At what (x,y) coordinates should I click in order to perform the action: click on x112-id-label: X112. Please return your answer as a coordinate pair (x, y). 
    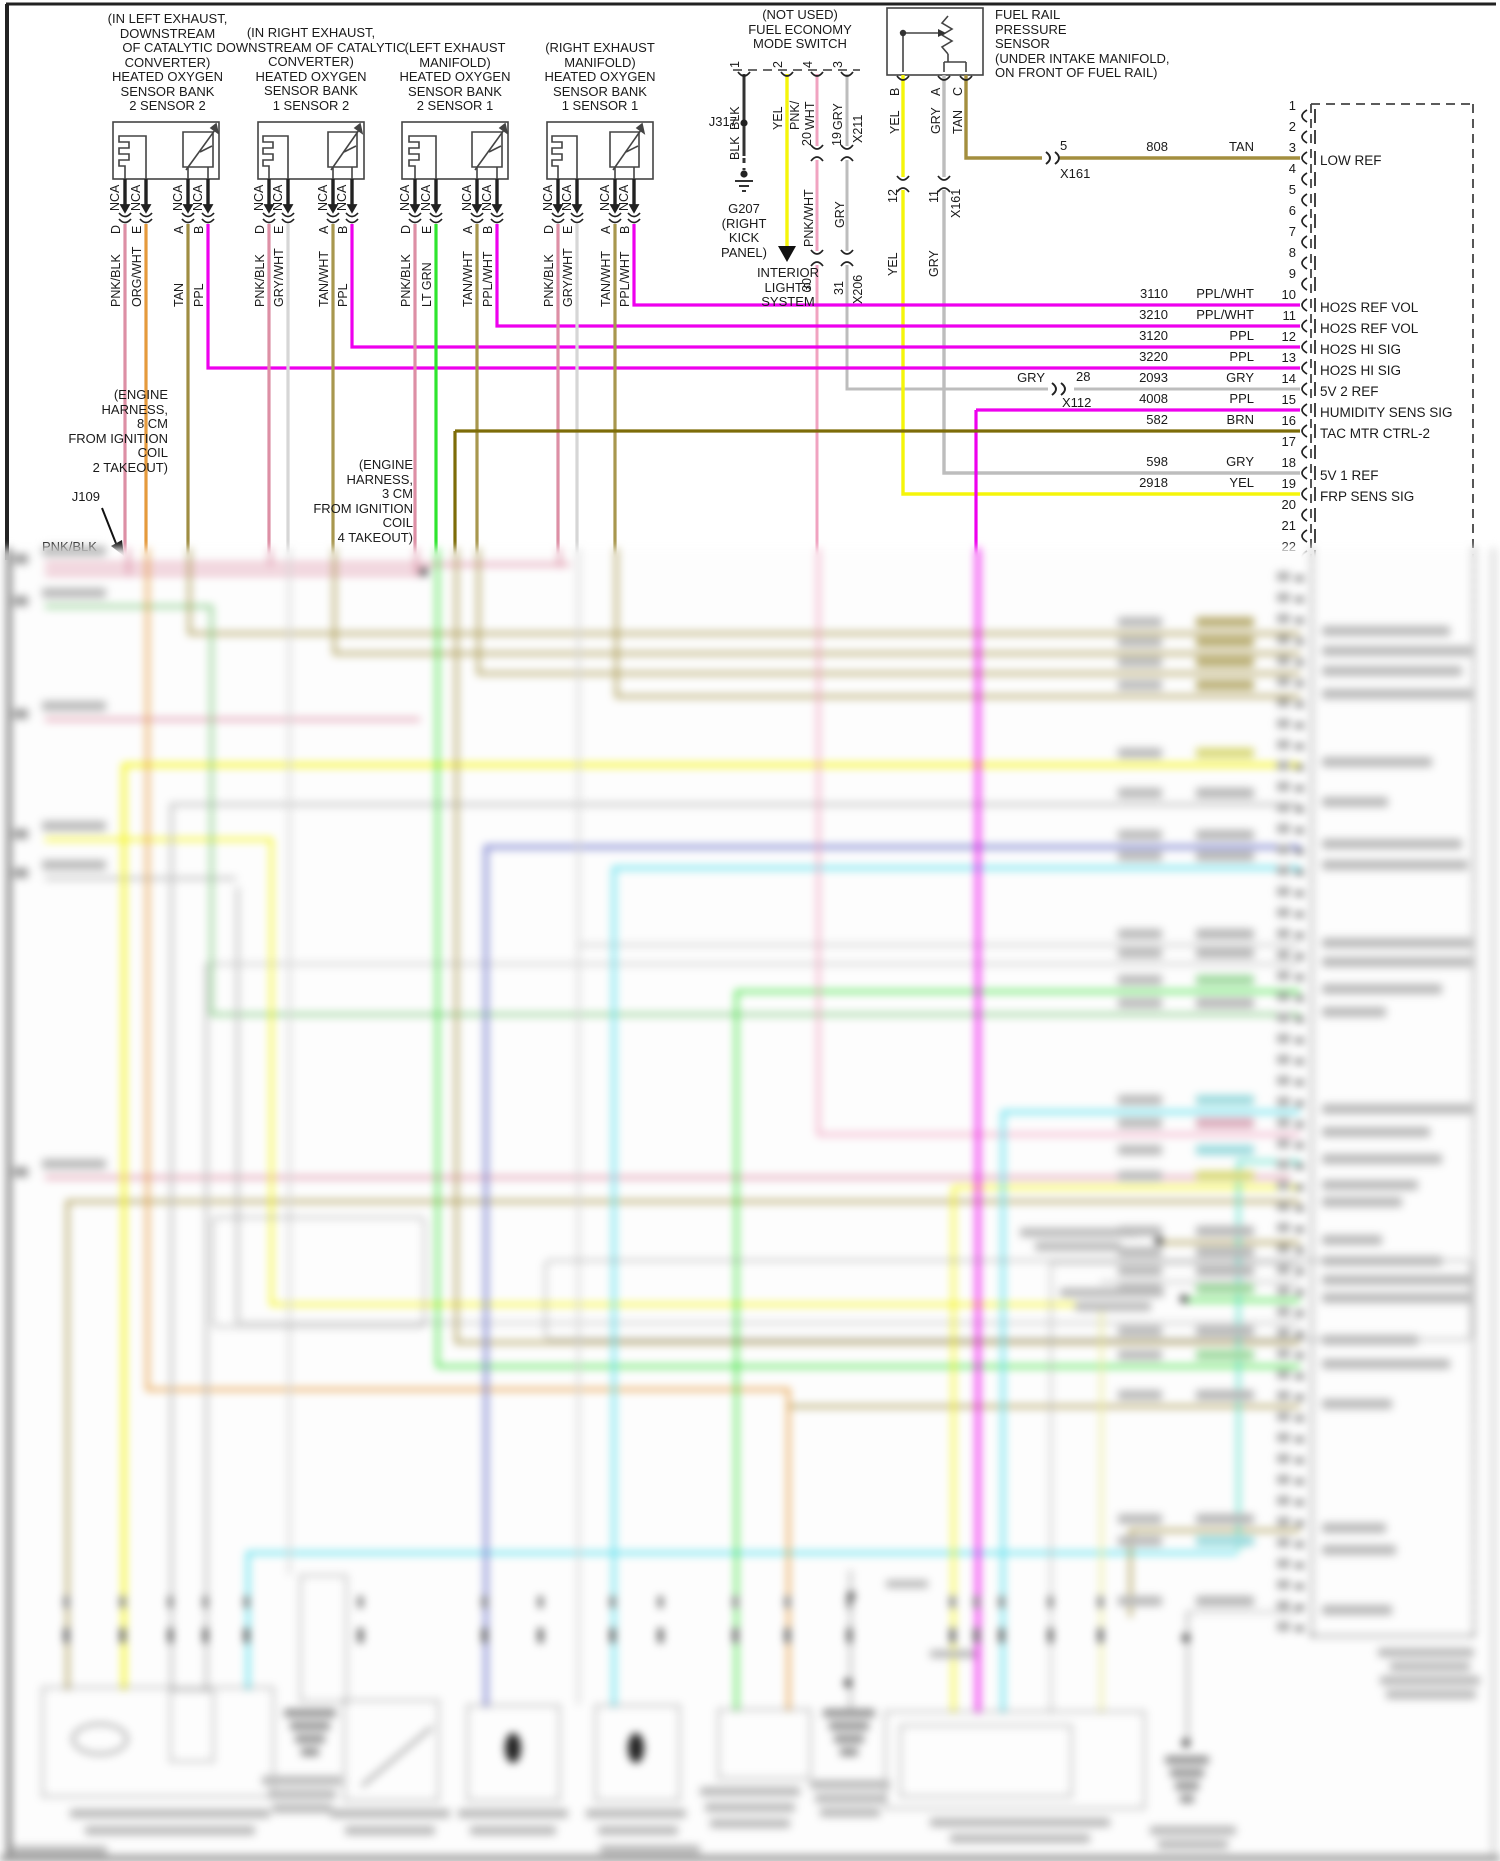
    Looking at the image, I should click on (1077, 402).